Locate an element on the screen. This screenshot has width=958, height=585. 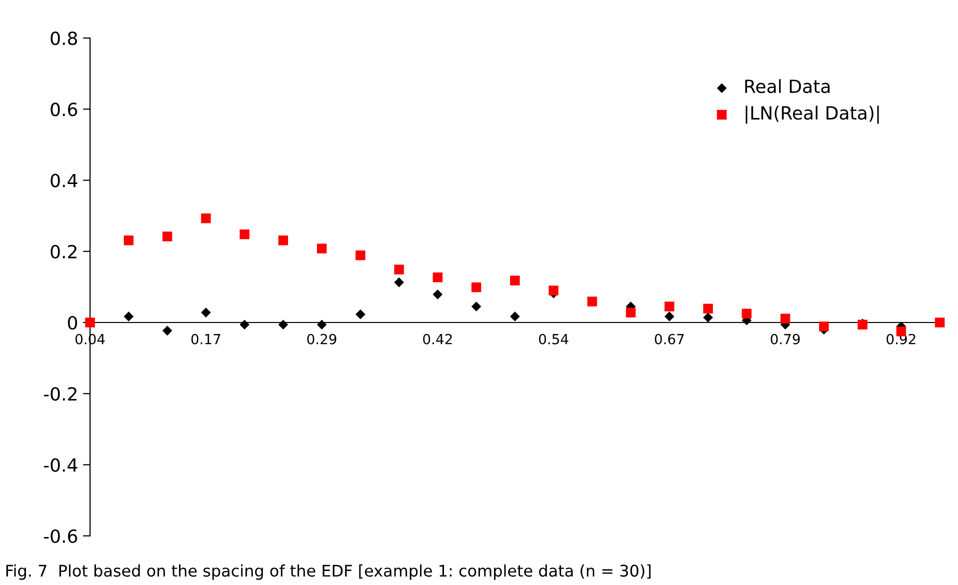
x-tick-label: 0.67 is located at coordinates (669, 339).